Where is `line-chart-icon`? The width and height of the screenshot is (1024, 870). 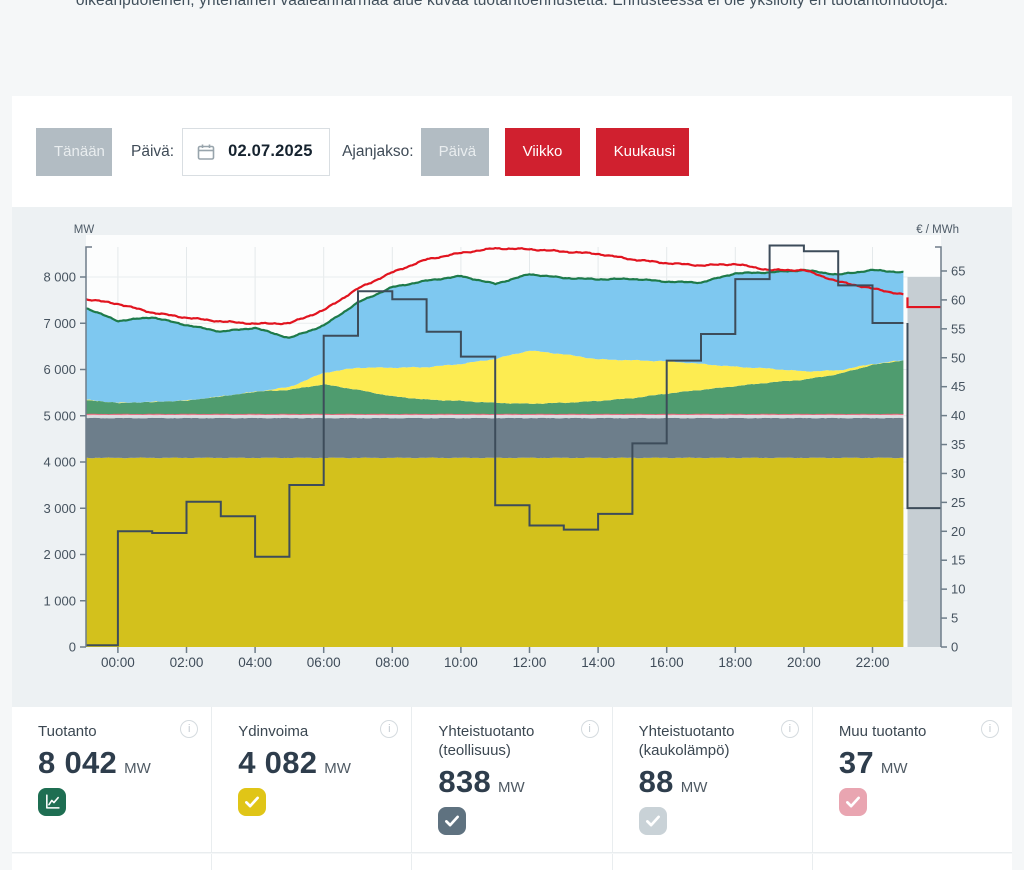
line-chart-icon is located at coordinates (52, 801).